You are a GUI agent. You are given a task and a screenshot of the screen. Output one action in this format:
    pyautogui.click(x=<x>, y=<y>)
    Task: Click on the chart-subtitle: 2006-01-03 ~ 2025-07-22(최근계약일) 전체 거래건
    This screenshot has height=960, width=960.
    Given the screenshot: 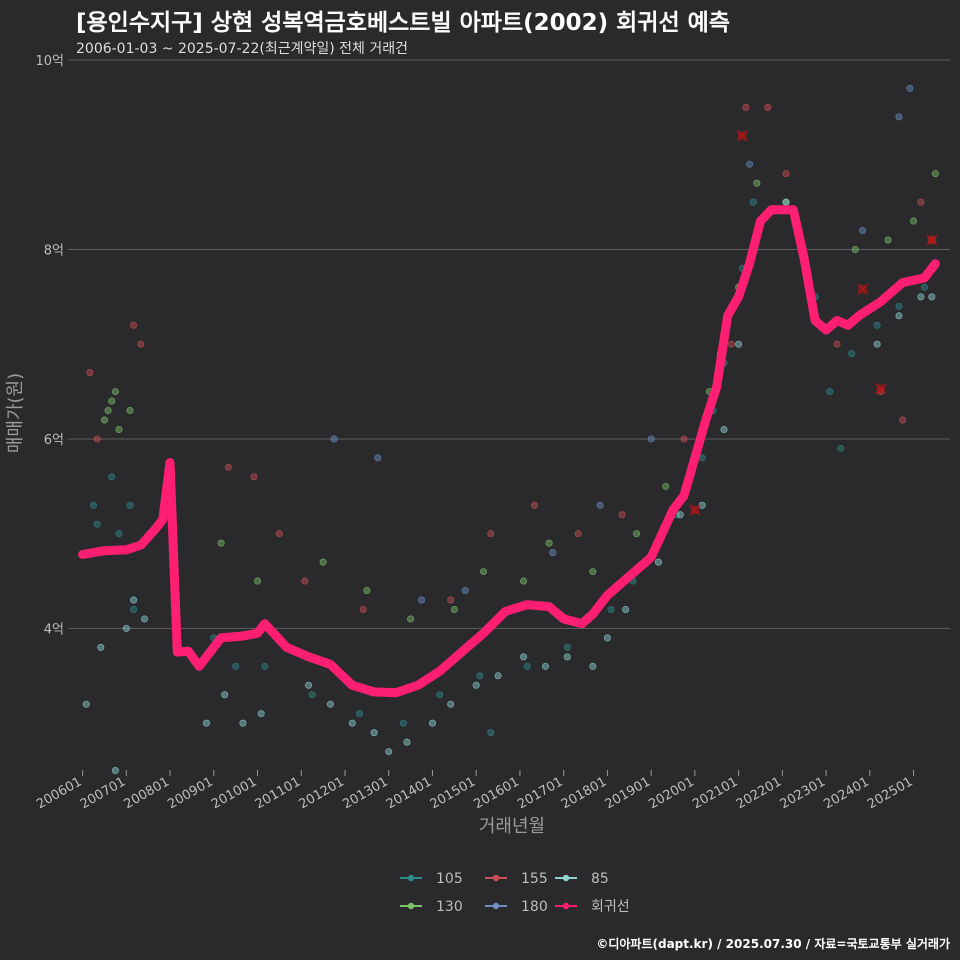 What is the action you would take?
    pyautogui.click(x=242, y=49)
    